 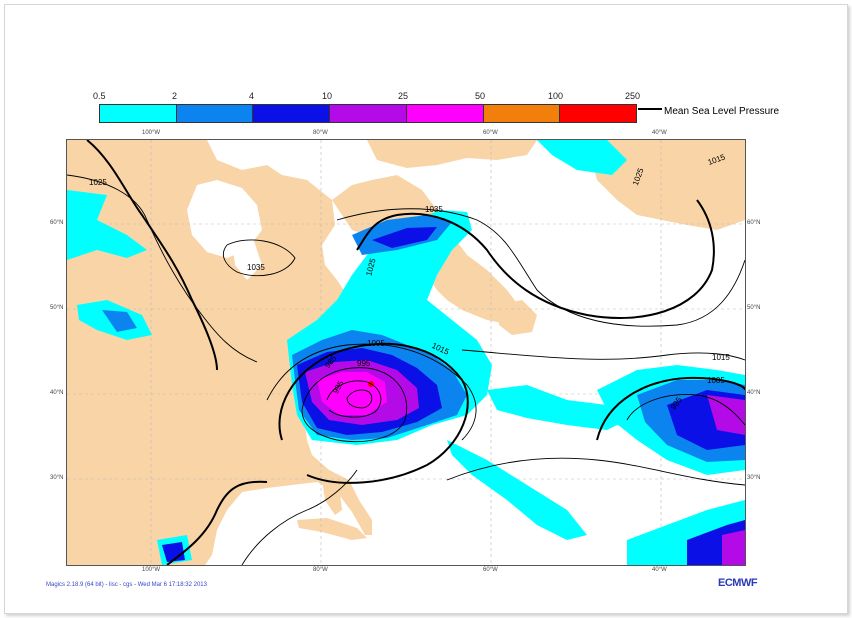 I want to click on lon-label-bottom: 60°W, so click(x=490, y=570).